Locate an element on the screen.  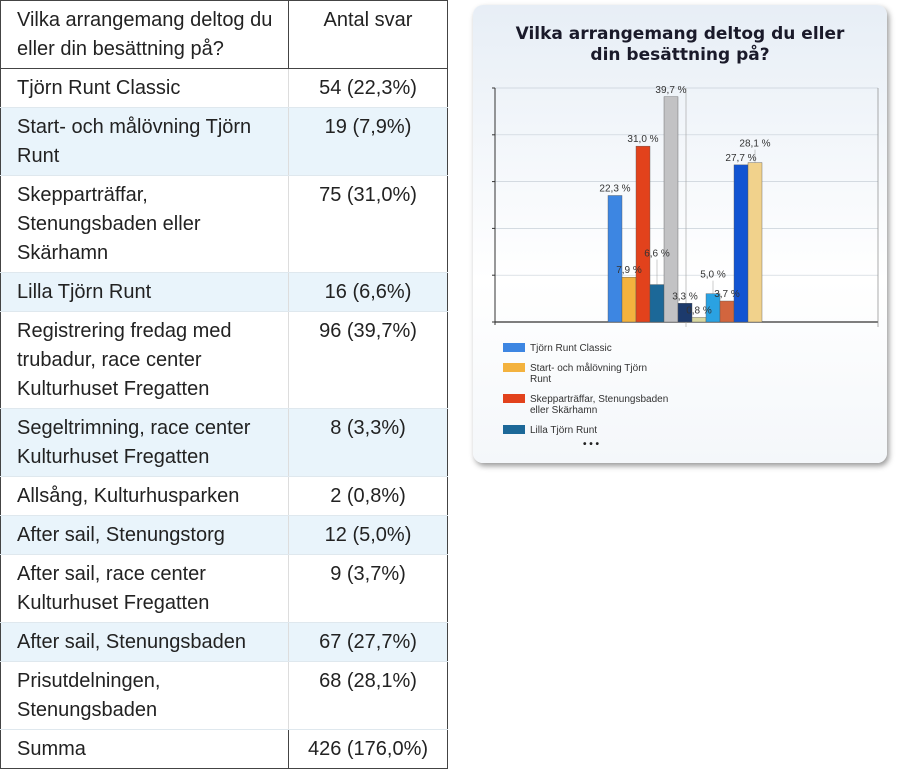
response-count: 9 (3,7%) is located at coordinates (368, 588).